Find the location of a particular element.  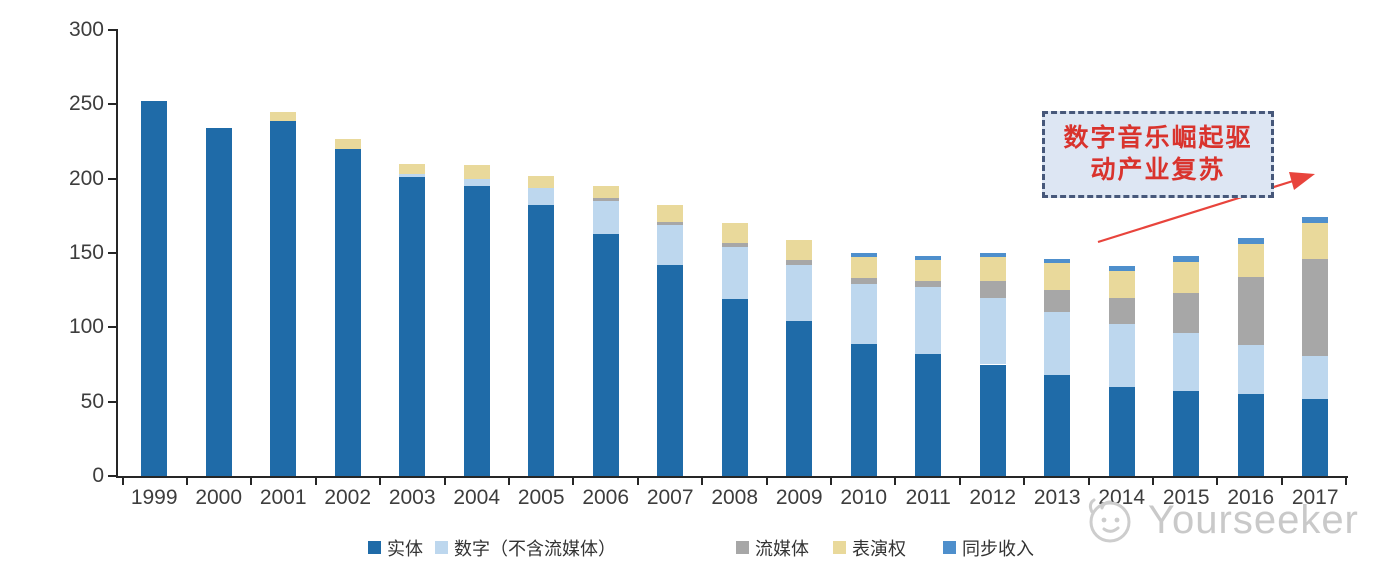

x-label-2008: 2008 is located at coordinates (735, 497).